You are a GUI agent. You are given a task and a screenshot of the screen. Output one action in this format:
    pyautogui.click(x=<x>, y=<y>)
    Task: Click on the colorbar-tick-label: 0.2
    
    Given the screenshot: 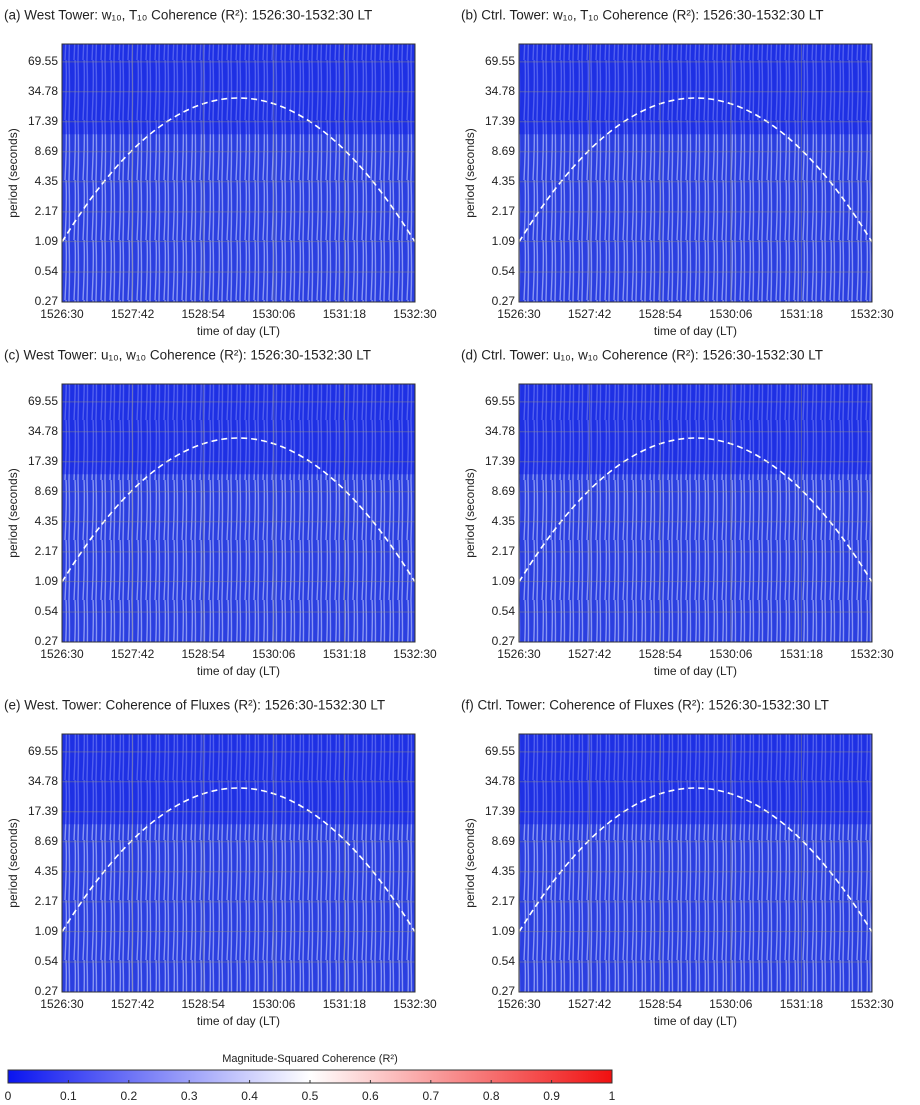 What is the action you would take?
    pyautogui.click(x=128, y=1096)
    